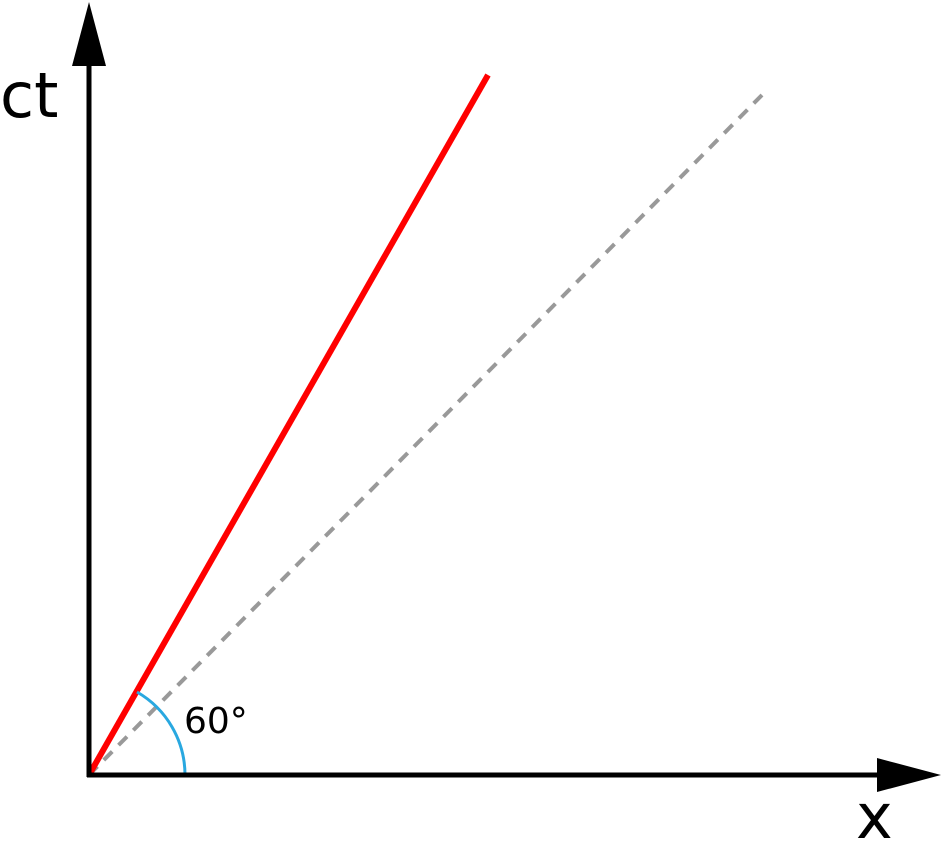 Image resolution: width=941 pixels, height=862 pixels. Describe the element at coordinates (909, 775) in the screenshot. I see `x-arrowhead` at that location.